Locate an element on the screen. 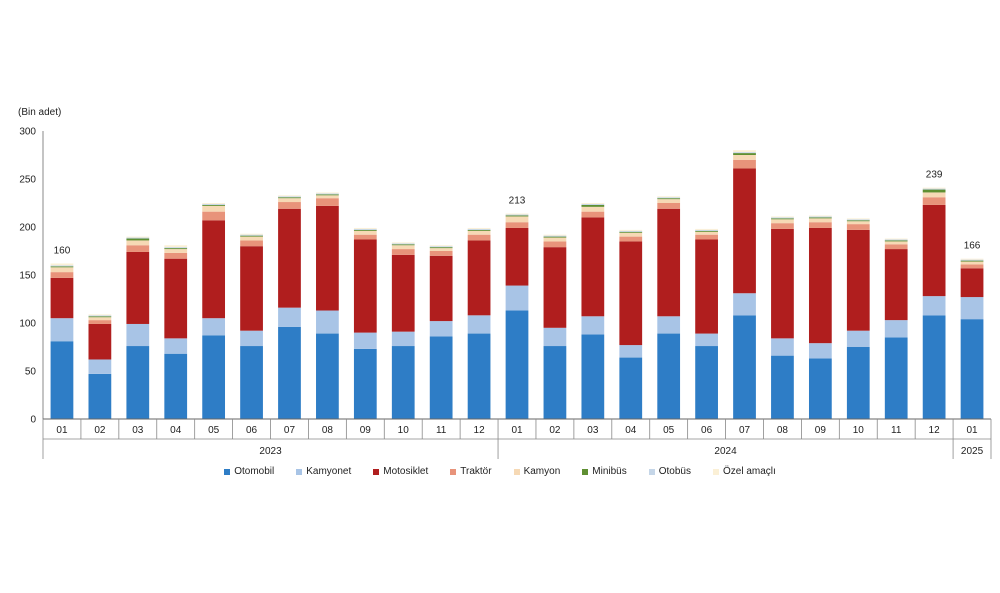 This screenshot has height=593, width=1000. y-tick-label: 150 is located at coordinates (27, 276).